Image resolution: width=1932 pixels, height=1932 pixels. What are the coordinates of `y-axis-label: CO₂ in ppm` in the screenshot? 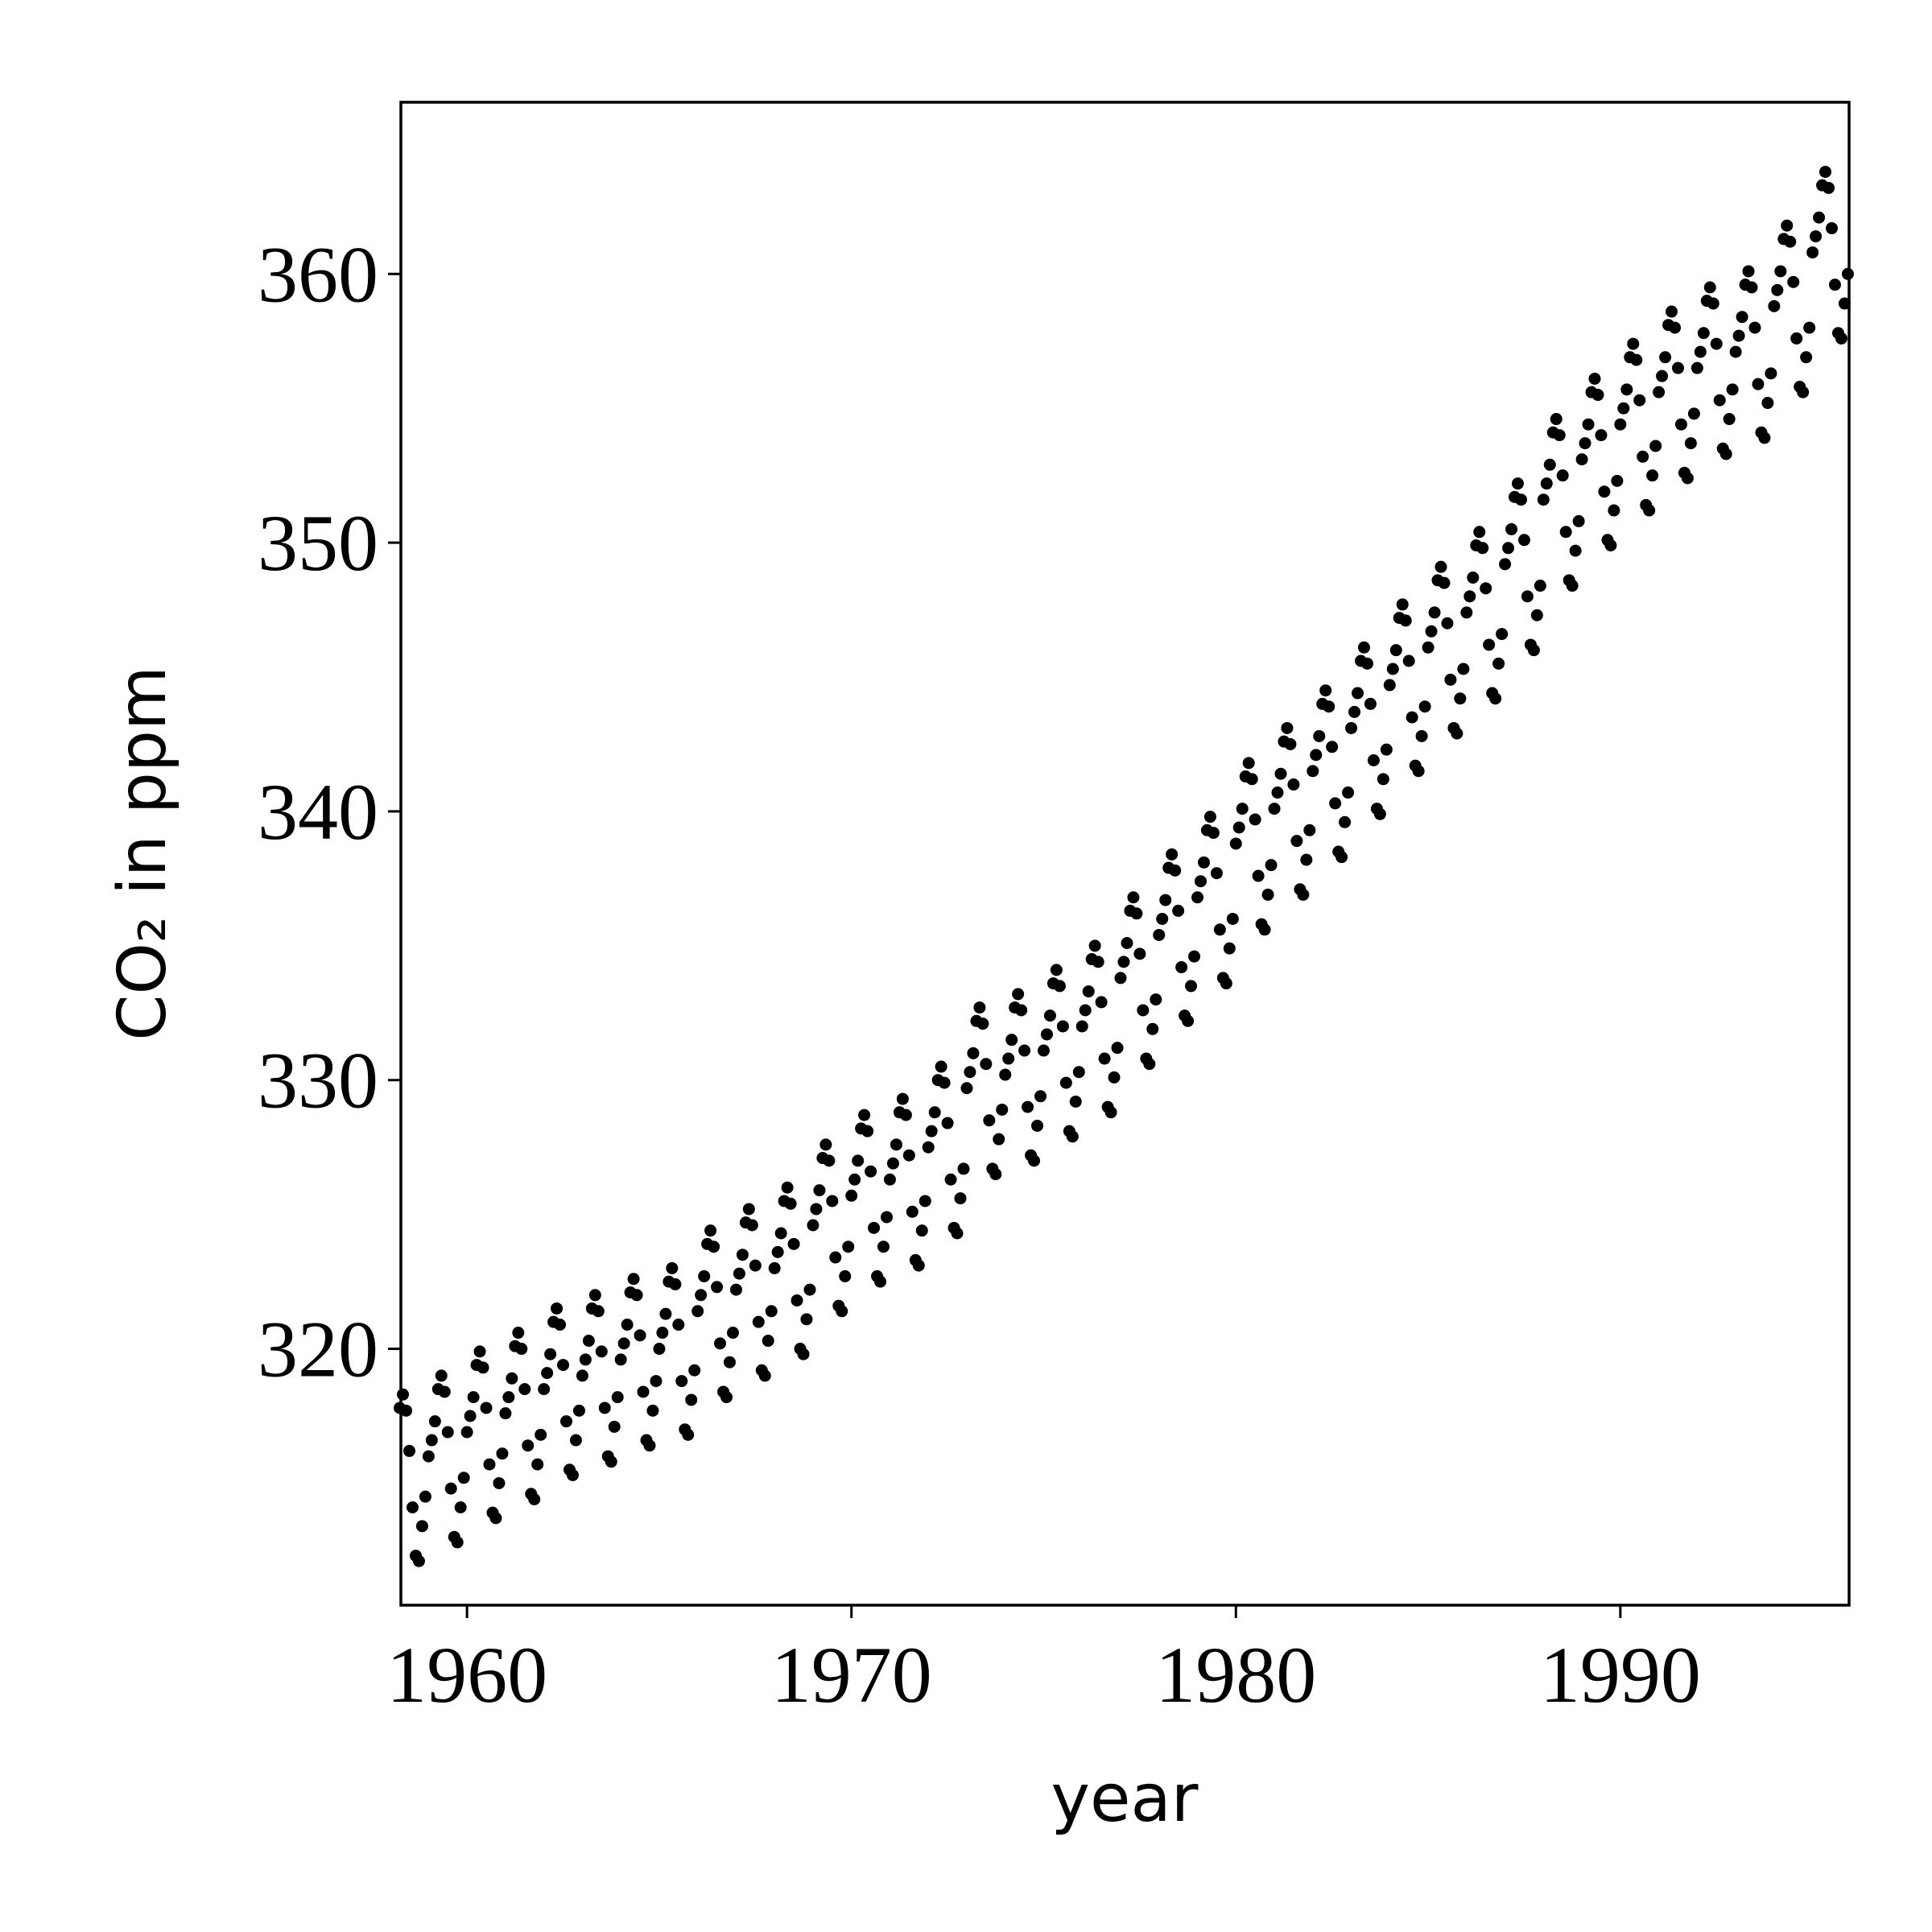 It's located at (143, 853).